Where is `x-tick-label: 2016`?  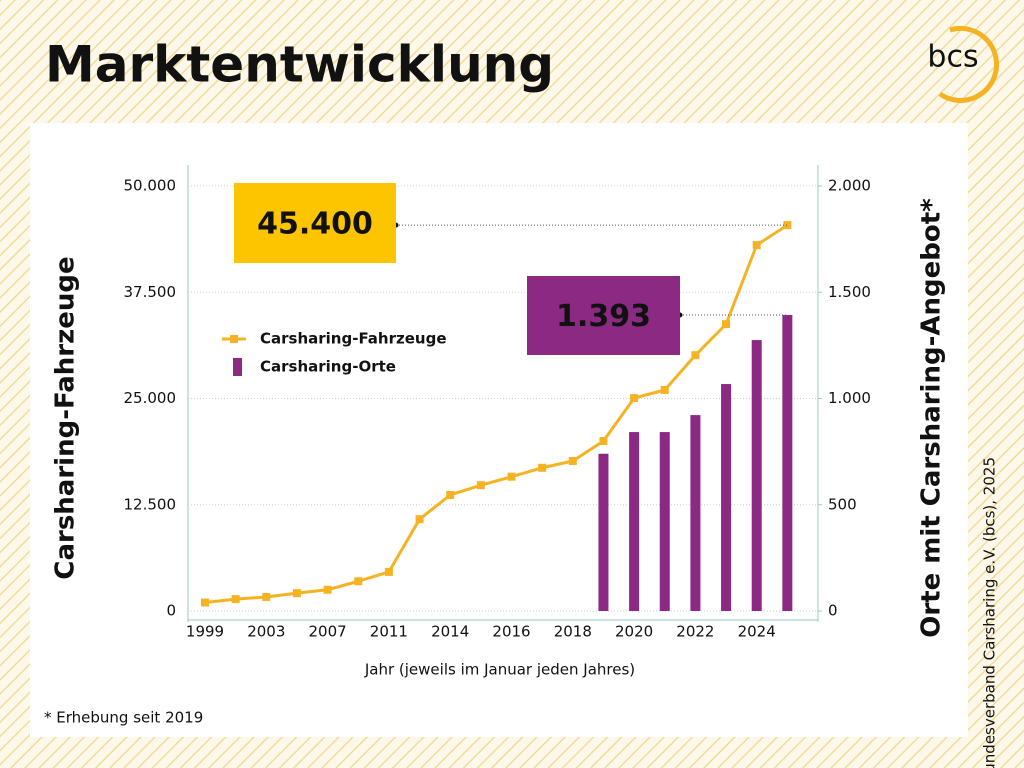
x-tick-label: 2016 is located at coordinates (511, 632).